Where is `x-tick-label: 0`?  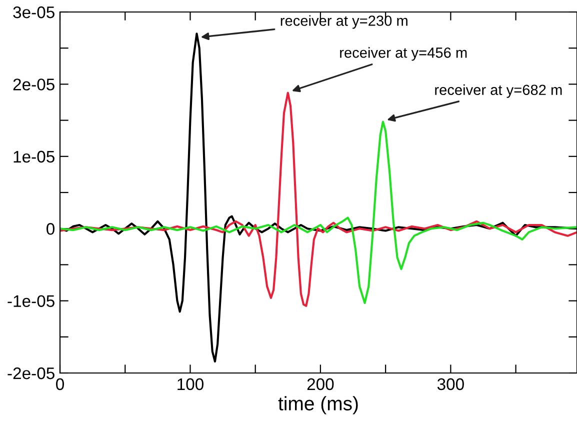 x-tick-label: 0 is located at coordinates (60, 384).